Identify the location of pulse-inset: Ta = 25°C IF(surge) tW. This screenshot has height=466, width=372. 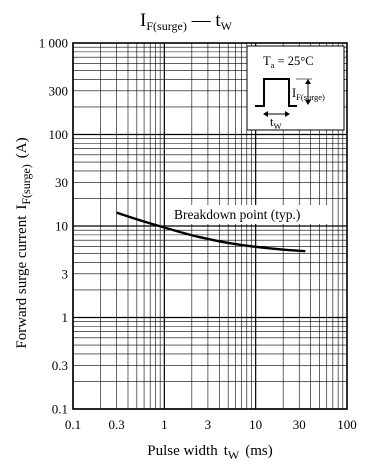
(295, 88).